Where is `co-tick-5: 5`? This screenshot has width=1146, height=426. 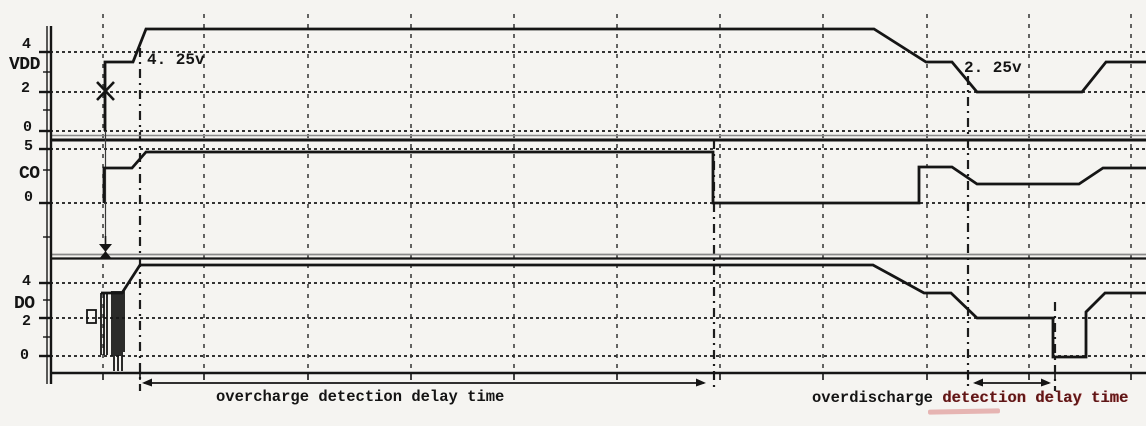 co-tick-5: 5 is located at coordinates (29, 146).